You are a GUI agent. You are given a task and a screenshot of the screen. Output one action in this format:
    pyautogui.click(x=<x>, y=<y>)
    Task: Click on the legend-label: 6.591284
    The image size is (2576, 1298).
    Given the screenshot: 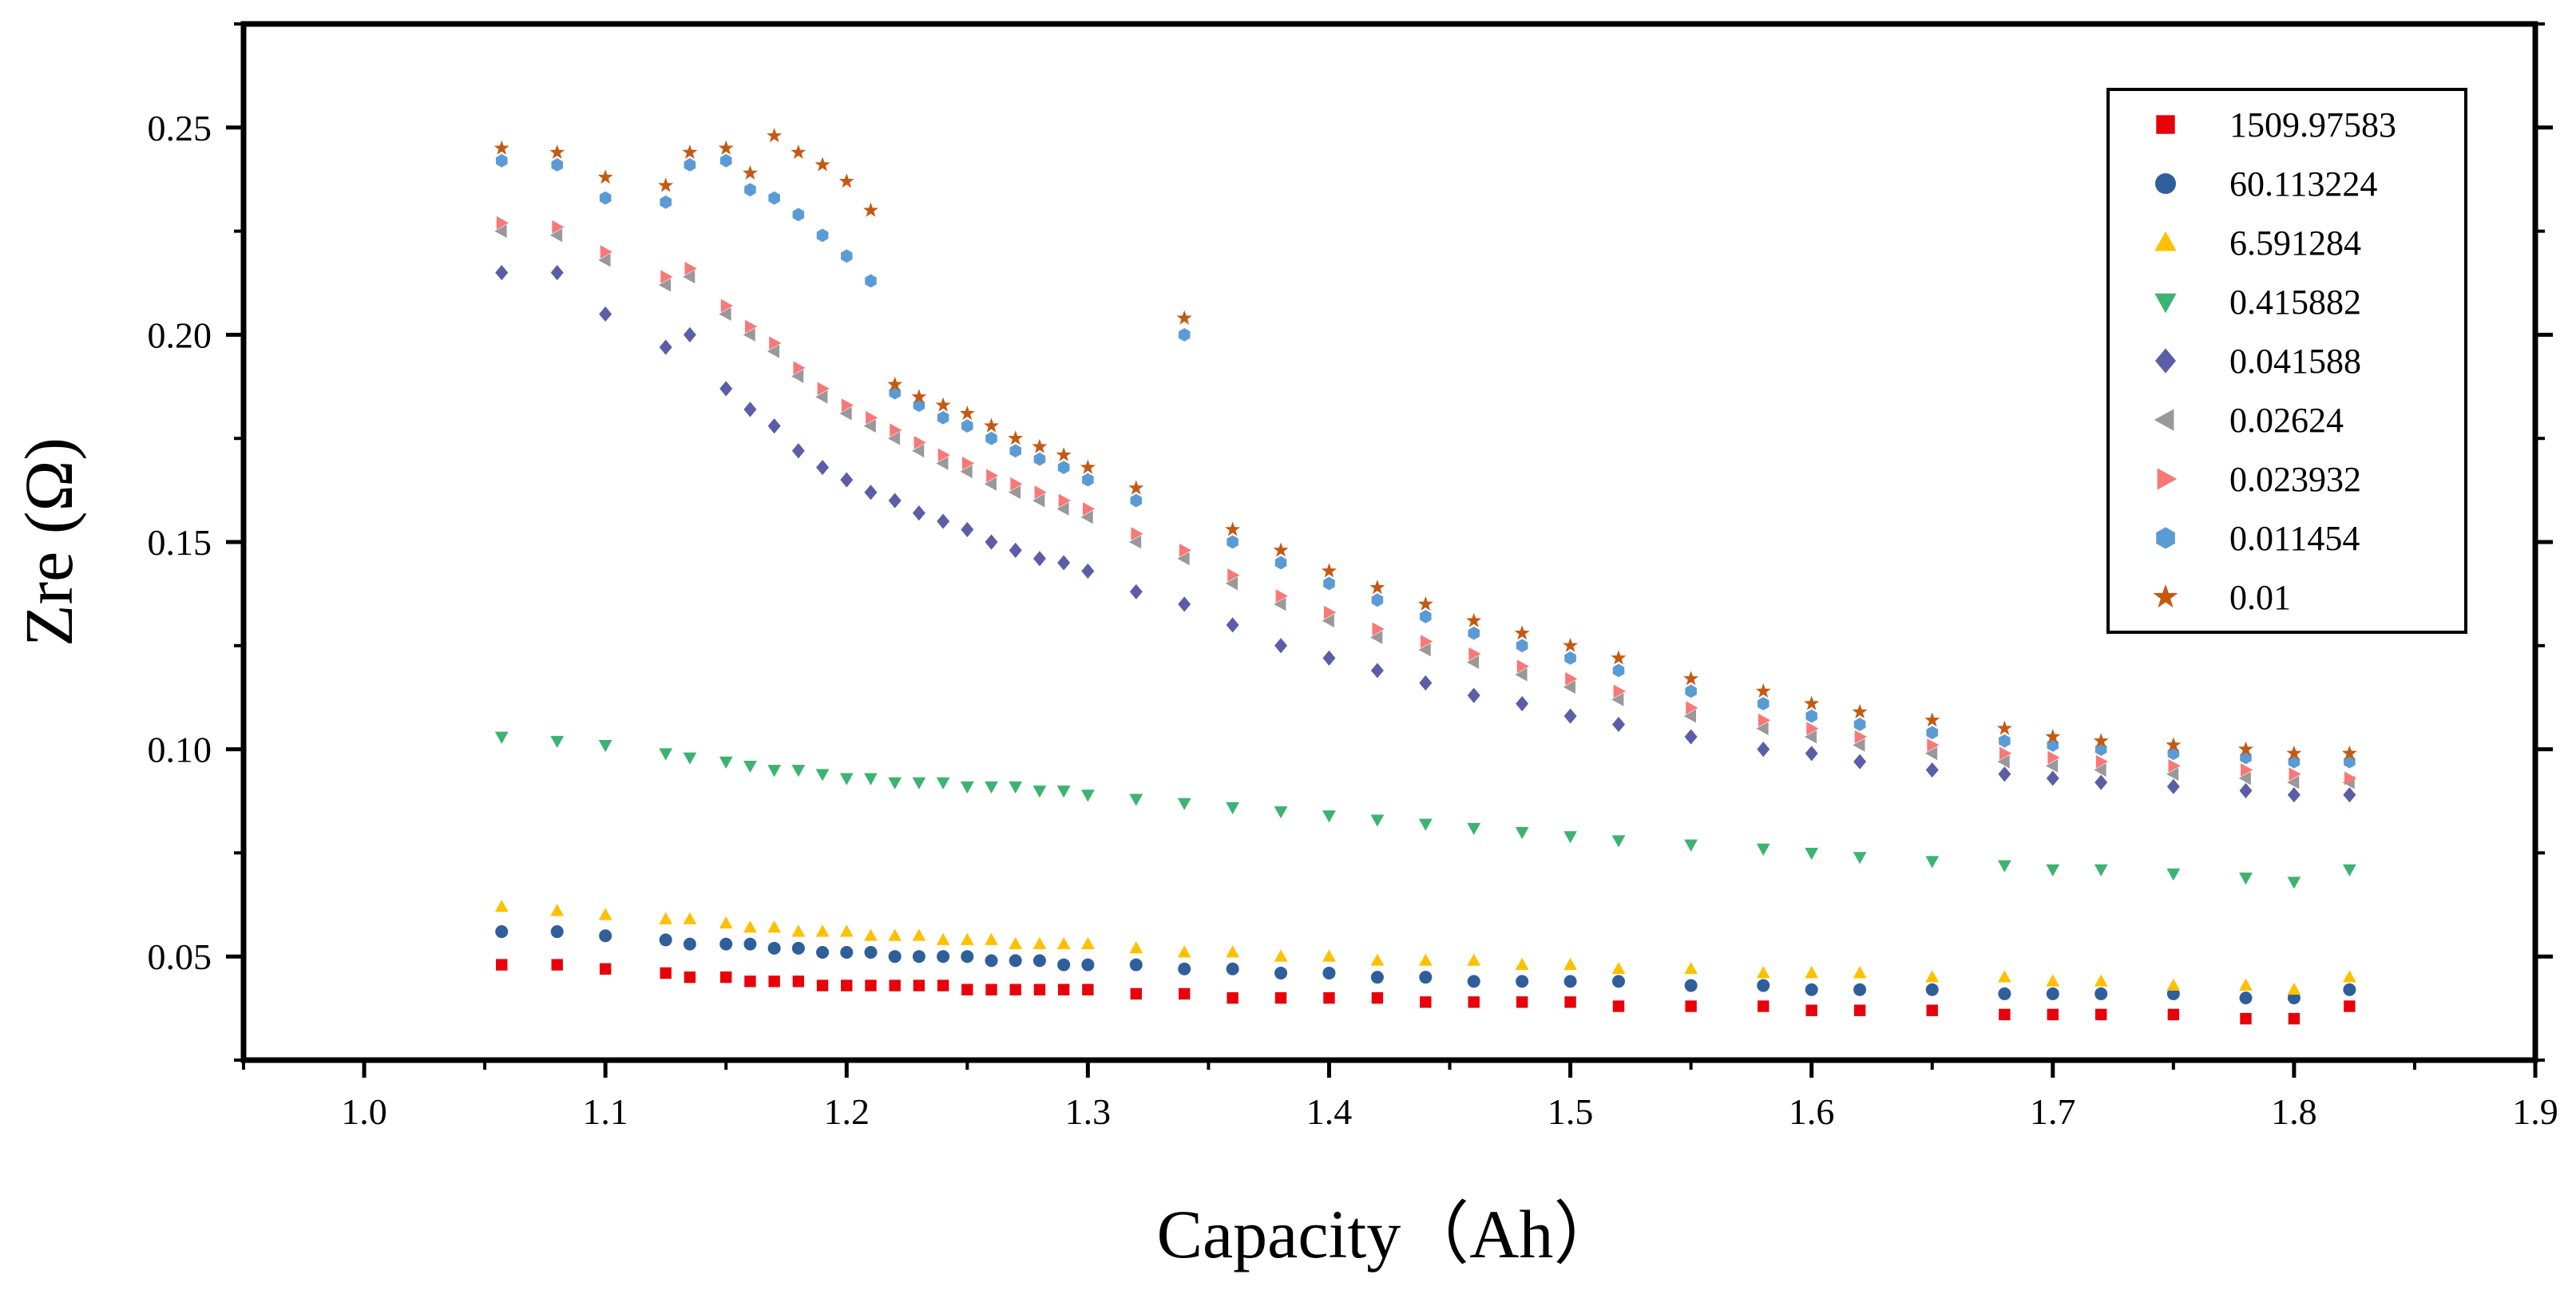 What is the action you would take?
    pyautogui.click(x=2295, y=243)
    